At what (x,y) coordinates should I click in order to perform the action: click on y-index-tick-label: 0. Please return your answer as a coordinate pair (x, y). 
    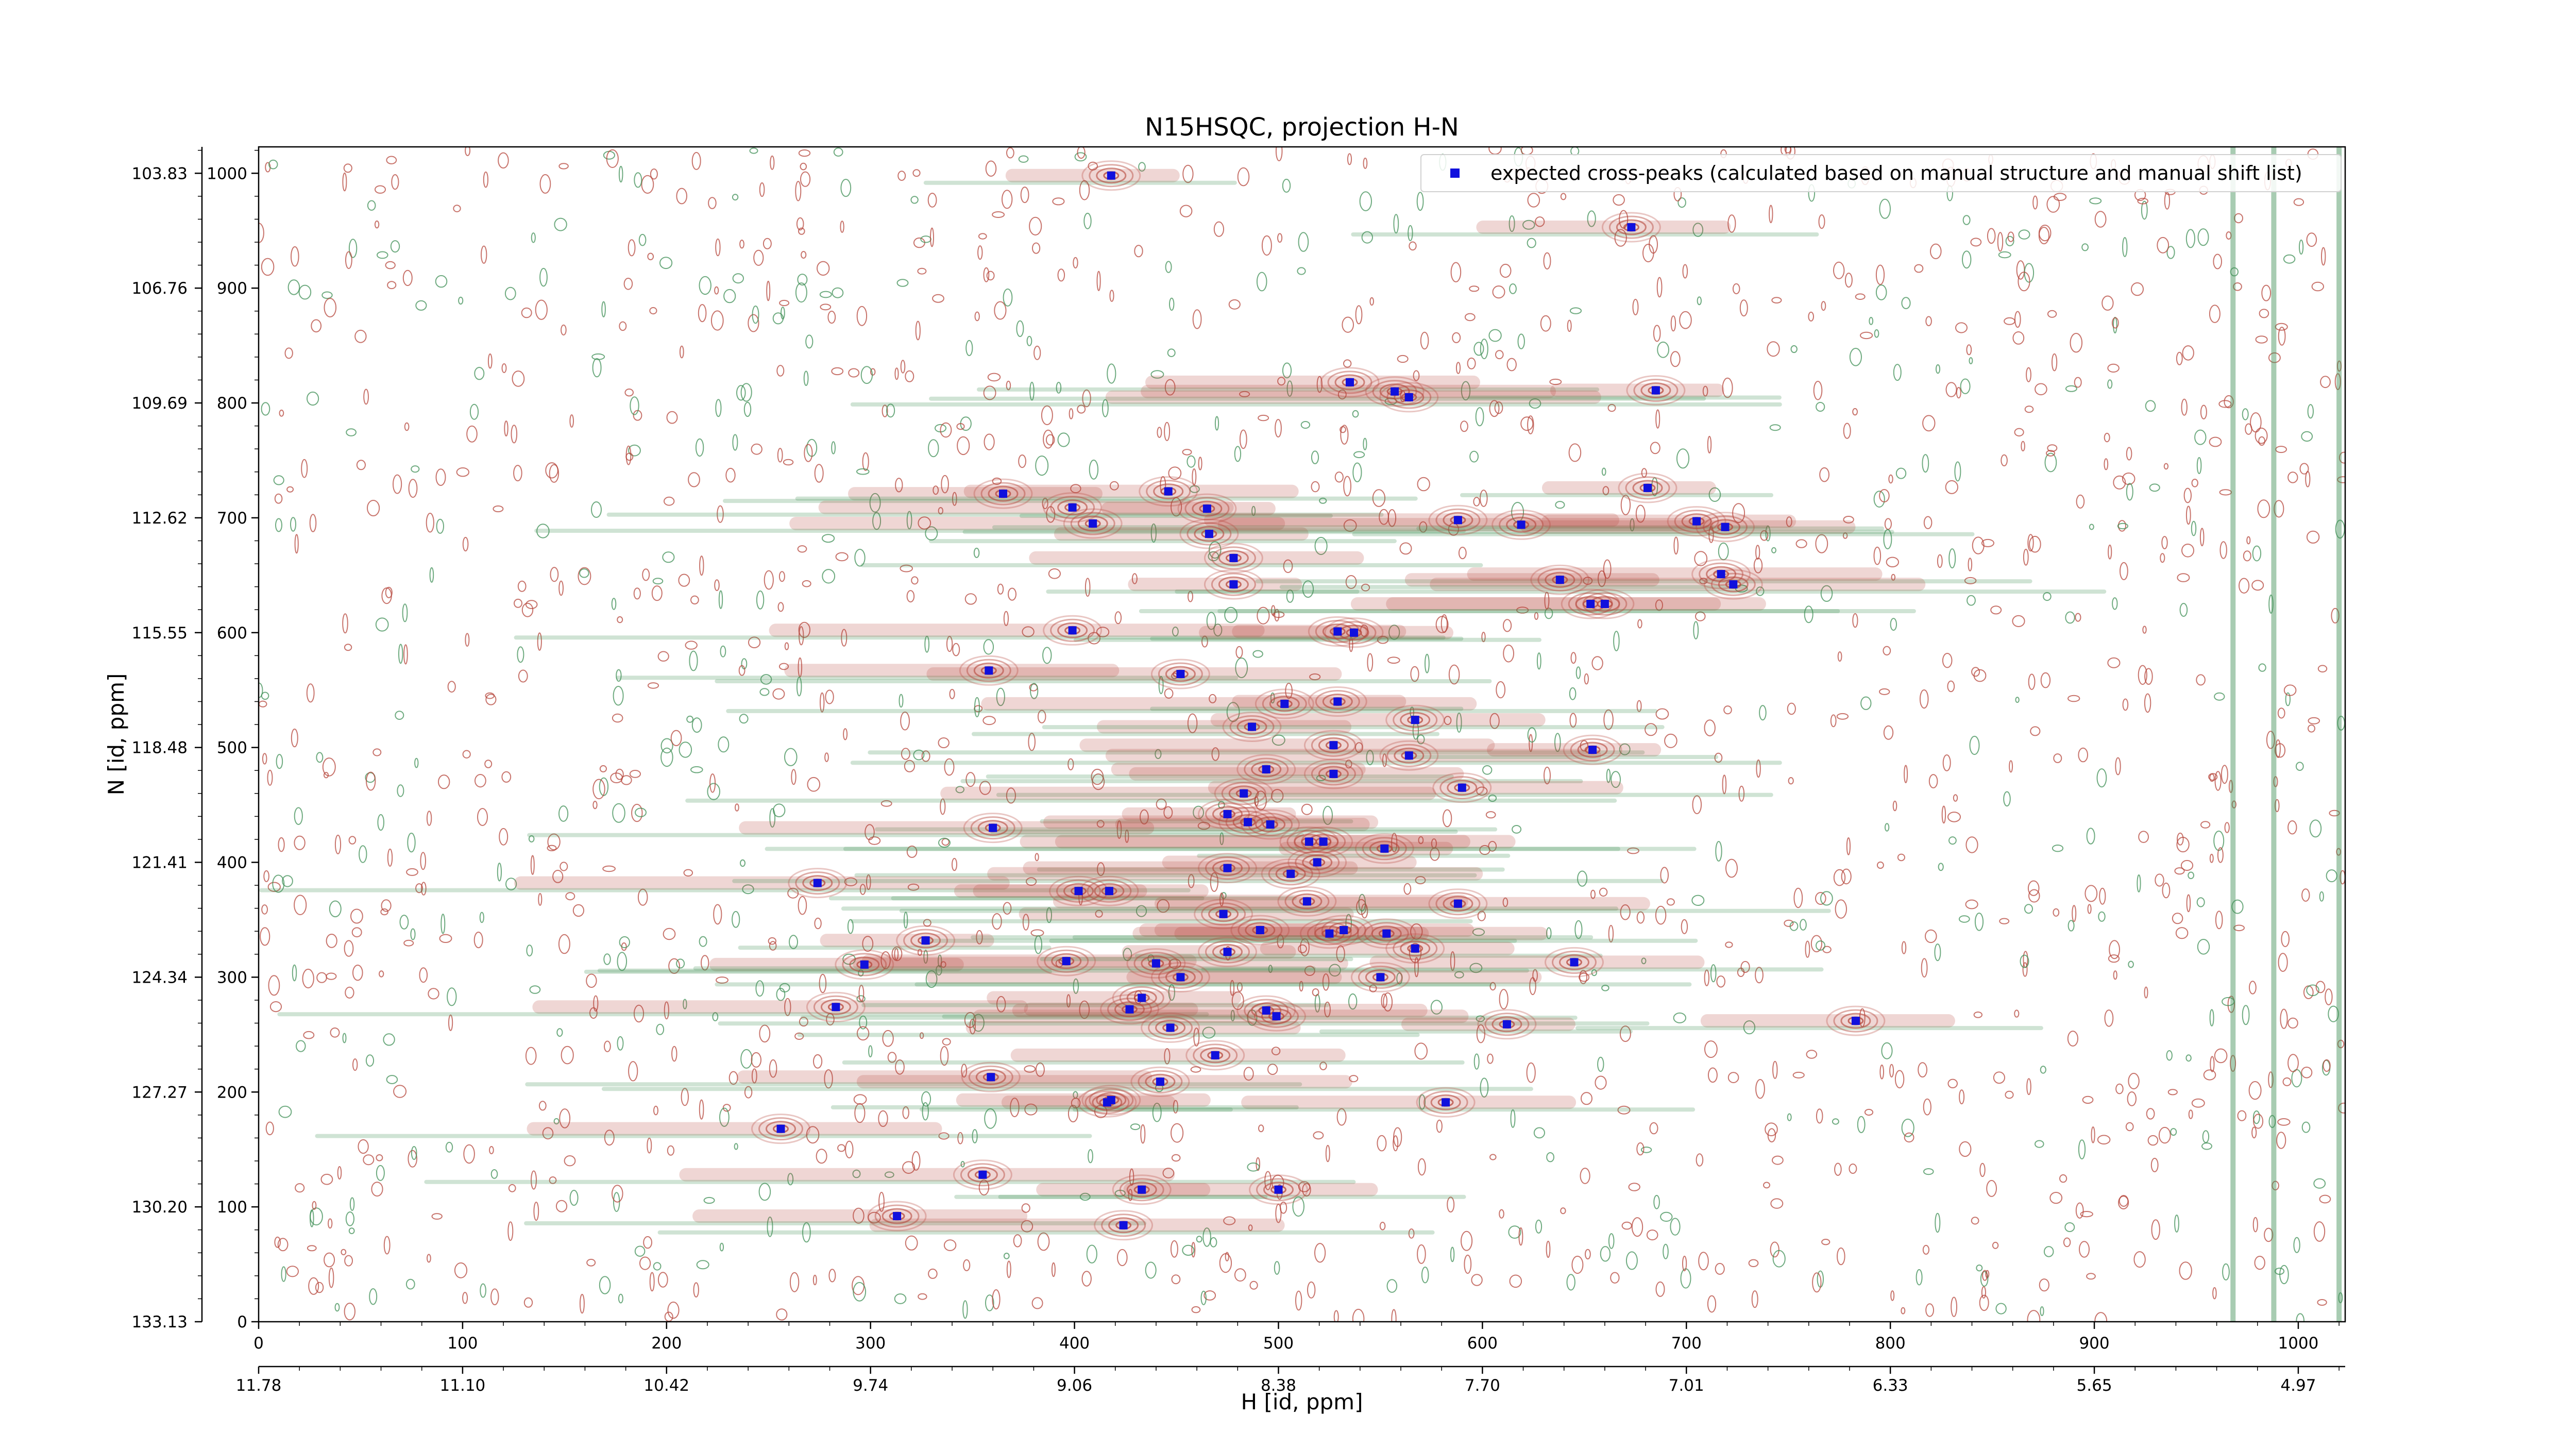
    Looking at the image, I should click on (242, 1322).